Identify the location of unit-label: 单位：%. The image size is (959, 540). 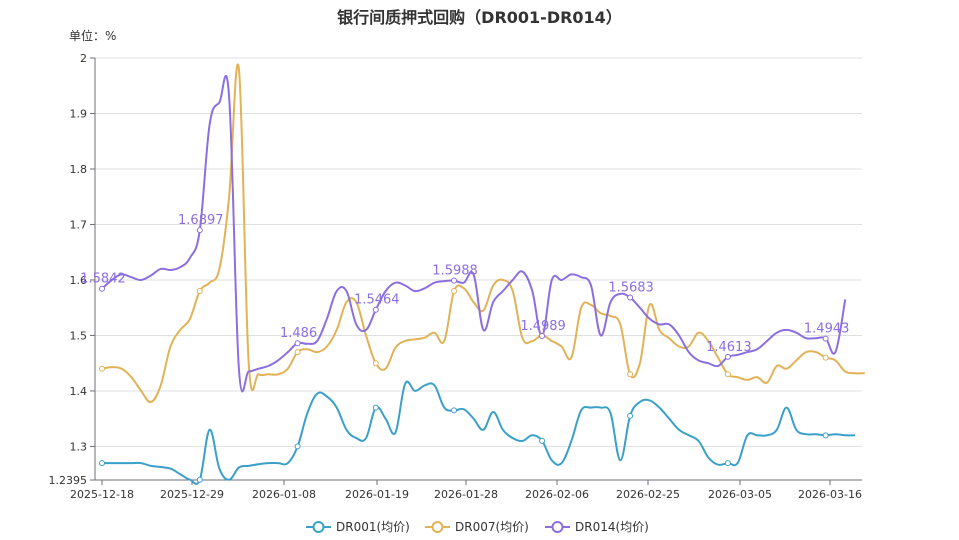
(93, 36).